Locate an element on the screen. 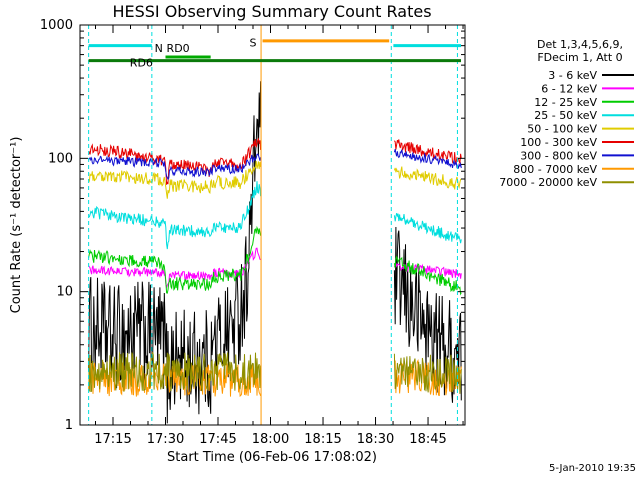 The image size is (640, 480). y-tick-label: 1000 is located at coordinates (56, 25).